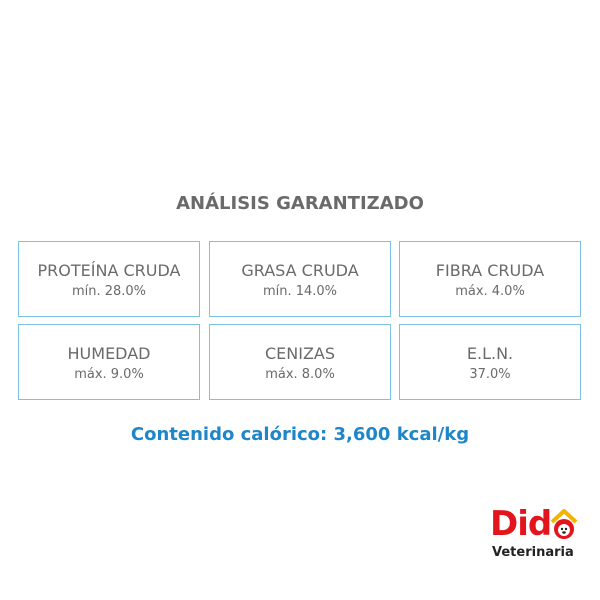 The image size is (600, 600). What do you see at coordinates (564, 524) in the screenshot?
I see `logo-icon` at bounding box center [564, 524].